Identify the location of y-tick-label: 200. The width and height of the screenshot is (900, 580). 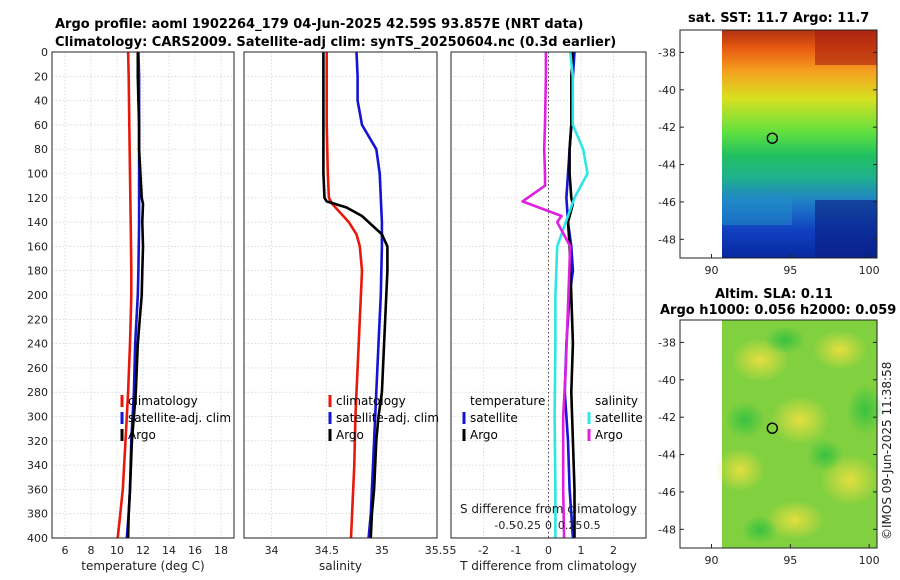
(37, 295).